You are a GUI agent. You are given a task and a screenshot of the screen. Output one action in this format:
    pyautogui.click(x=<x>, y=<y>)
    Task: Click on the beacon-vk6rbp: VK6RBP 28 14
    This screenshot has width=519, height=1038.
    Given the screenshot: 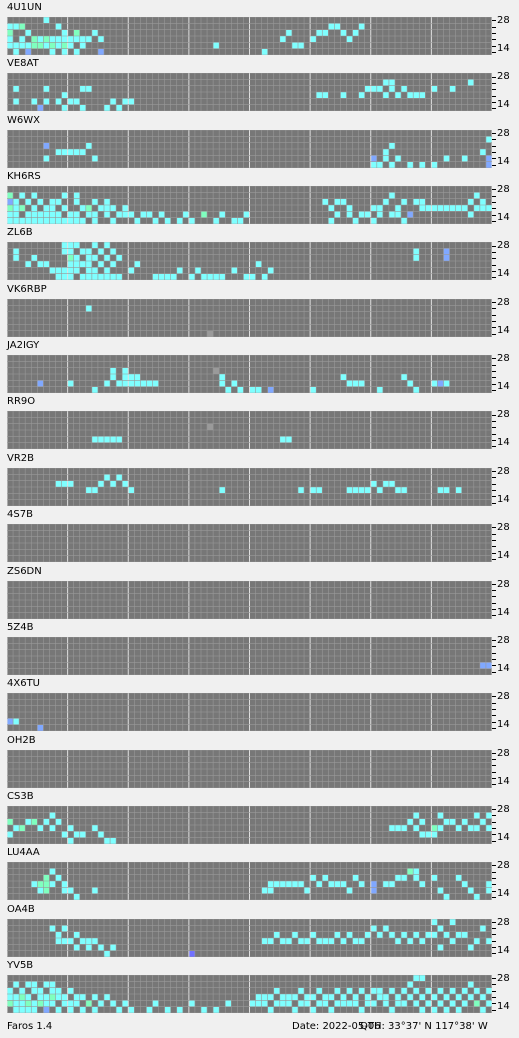 What is the action you would take?
    pyautogui.click(x=259, y=312)
    